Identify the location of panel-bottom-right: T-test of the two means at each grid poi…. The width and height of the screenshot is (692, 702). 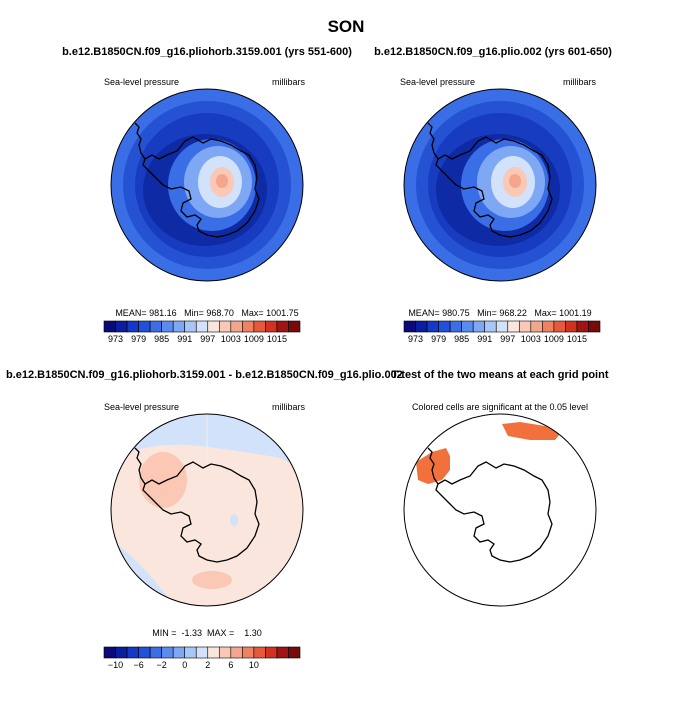
(500, 488).